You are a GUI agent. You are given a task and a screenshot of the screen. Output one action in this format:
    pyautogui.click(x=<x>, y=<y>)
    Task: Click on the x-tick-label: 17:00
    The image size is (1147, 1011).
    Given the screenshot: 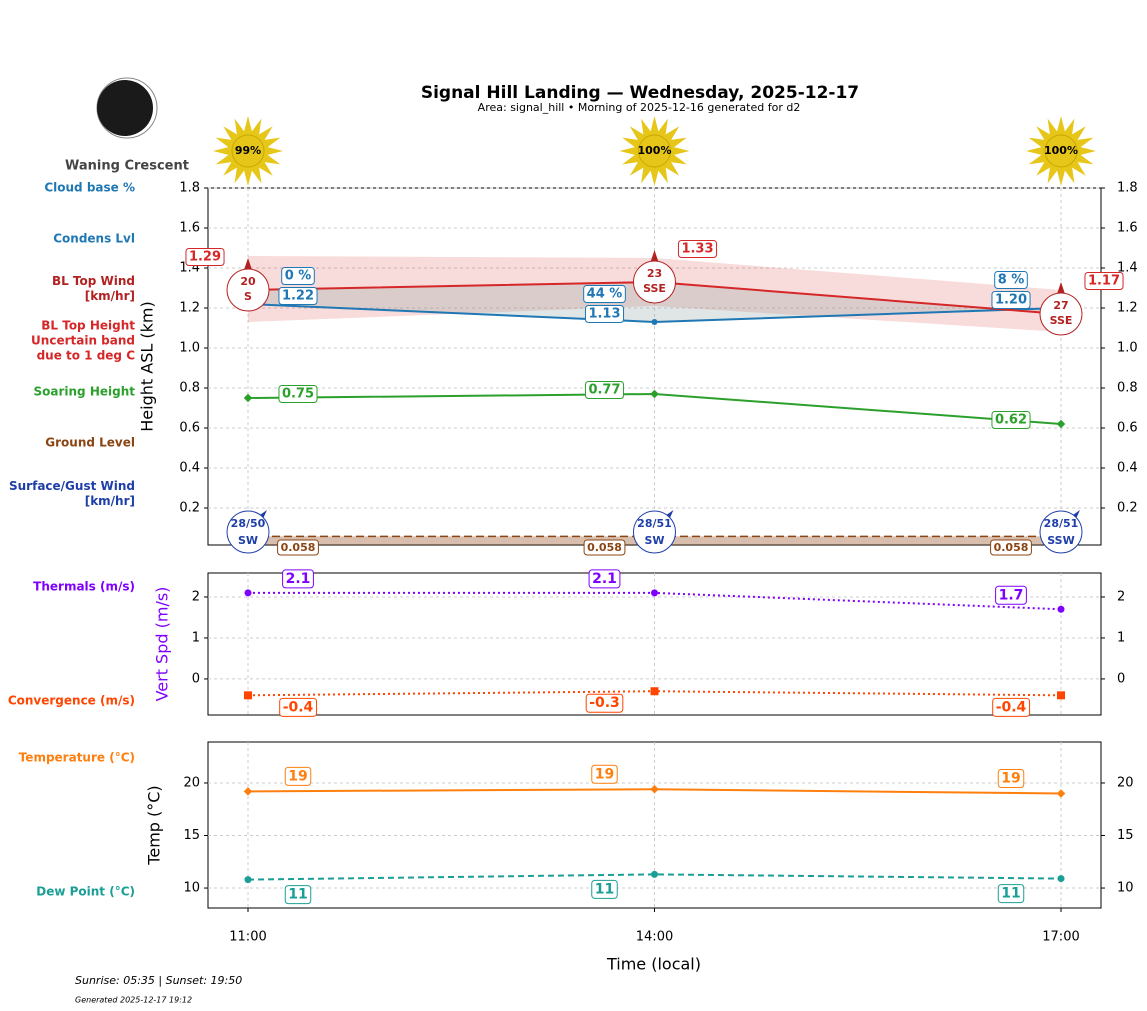 What is the action you would take?
    pyautogui.click(x=1060, y=937)
    